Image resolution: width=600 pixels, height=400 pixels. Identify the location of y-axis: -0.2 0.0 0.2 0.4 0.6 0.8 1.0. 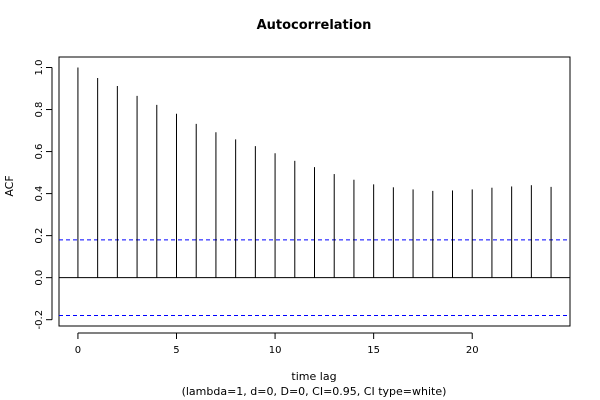
(43, 195).